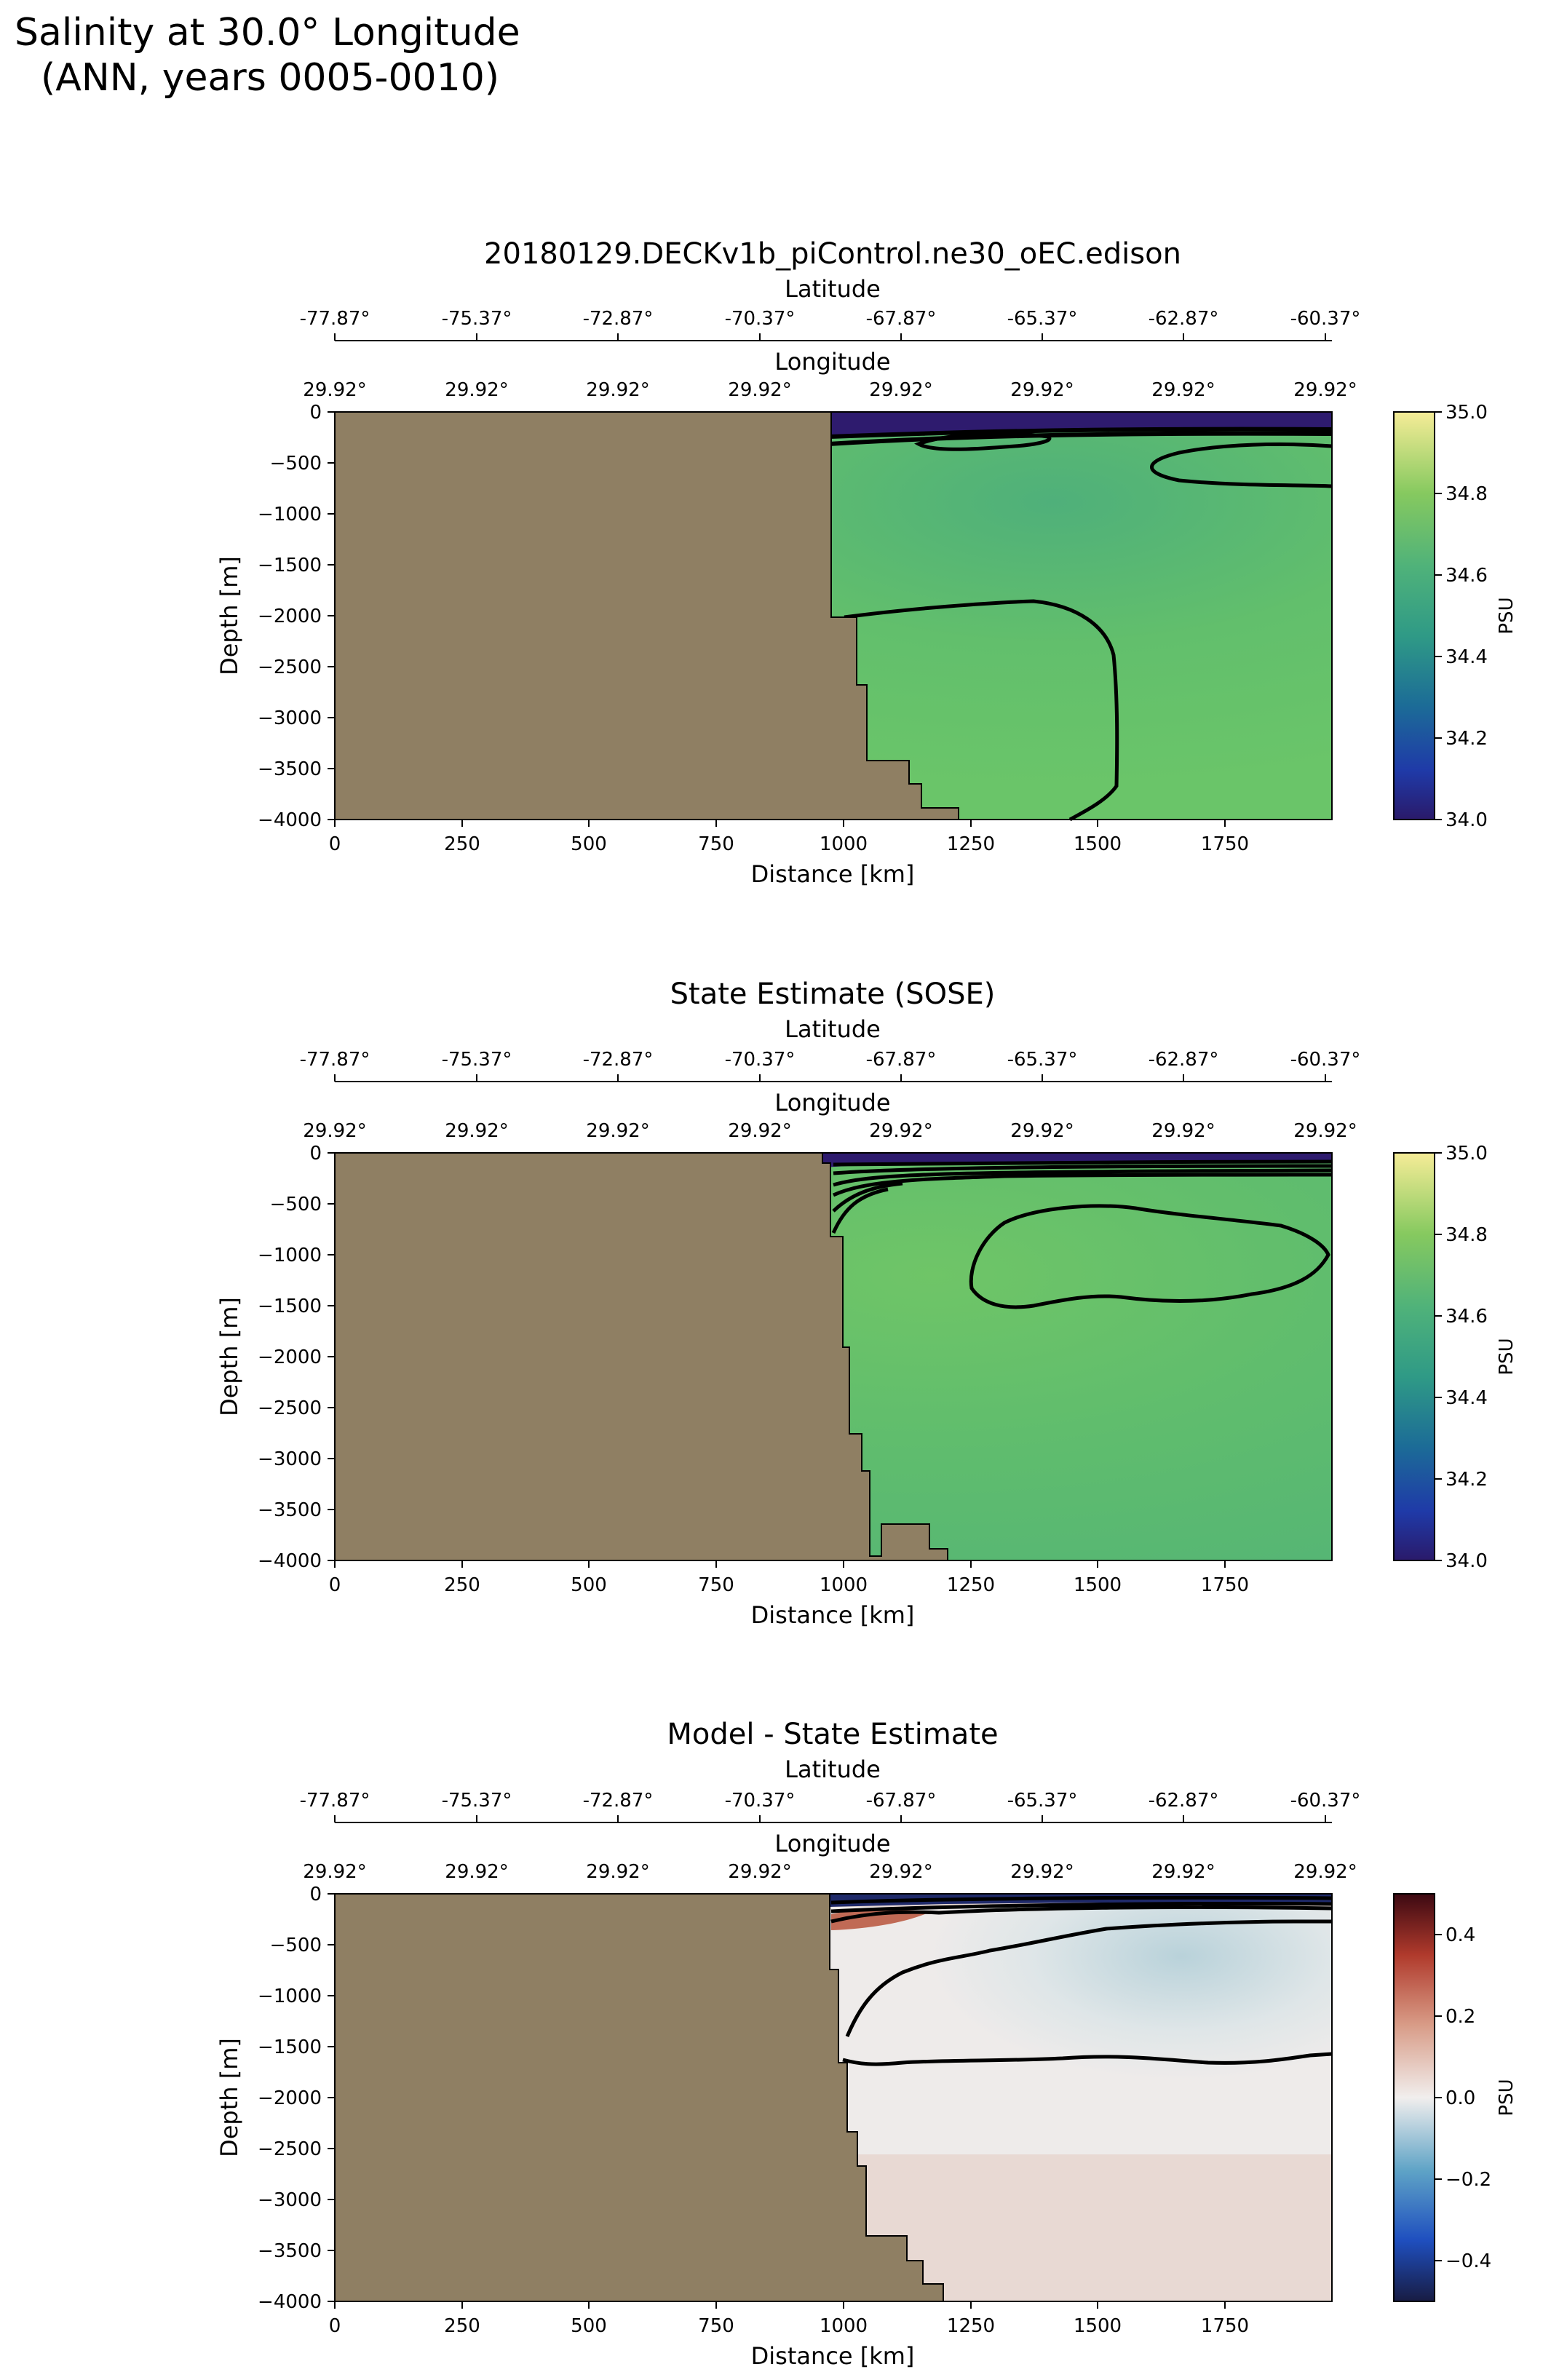 The height and width of the screenshot is (2380, 1543). Describe the element at coordinates (716, 844) in the screenshot. I see `x-tick-label: 750` at that location.